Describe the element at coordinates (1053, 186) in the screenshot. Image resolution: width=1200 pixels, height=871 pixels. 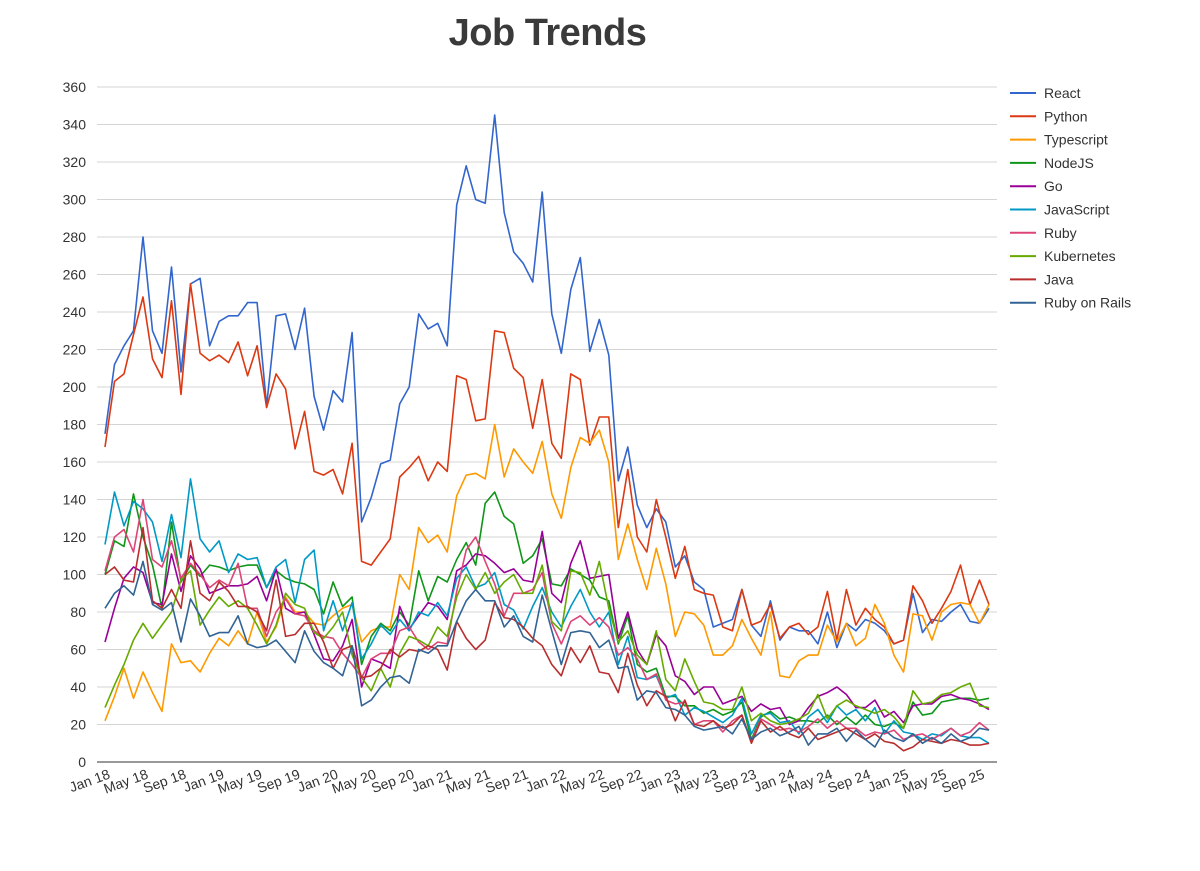
I see `legend-label: Go` at that location.